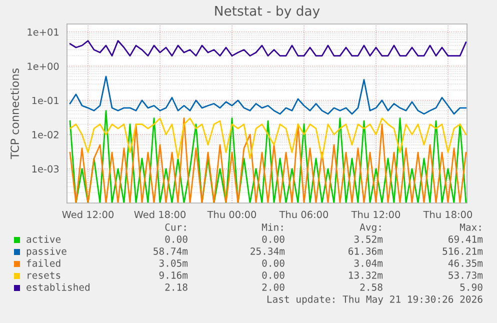 The image size is (497, 323). Describe the element at coordinates (375, 214) in the screenshot. I see `x-tick-label: Thu 12:00` at that location.